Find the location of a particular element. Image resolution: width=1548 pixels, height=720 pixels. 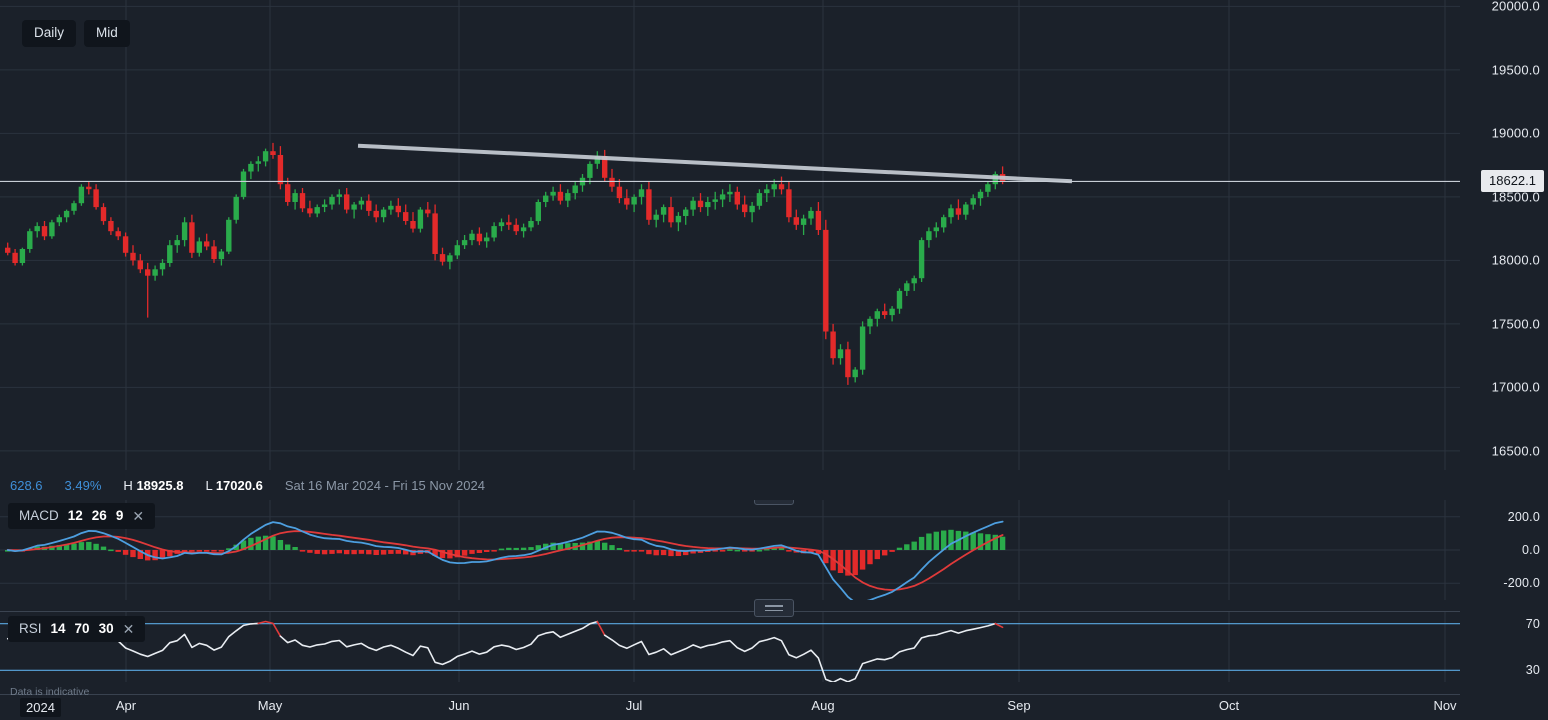

price-change: 628.6 is located at coordinates (26, 485).